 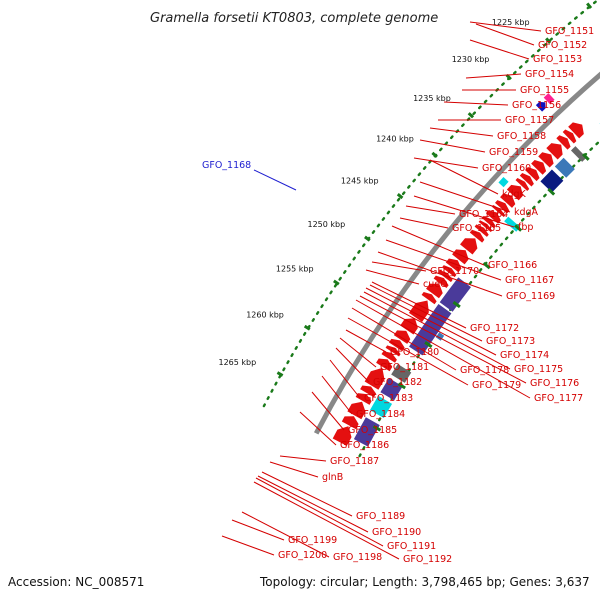 What do you see at coordinates (521, 136) in the screenshot?
I see `gene-label: GFO_1158` at bounding box center [521, 136].